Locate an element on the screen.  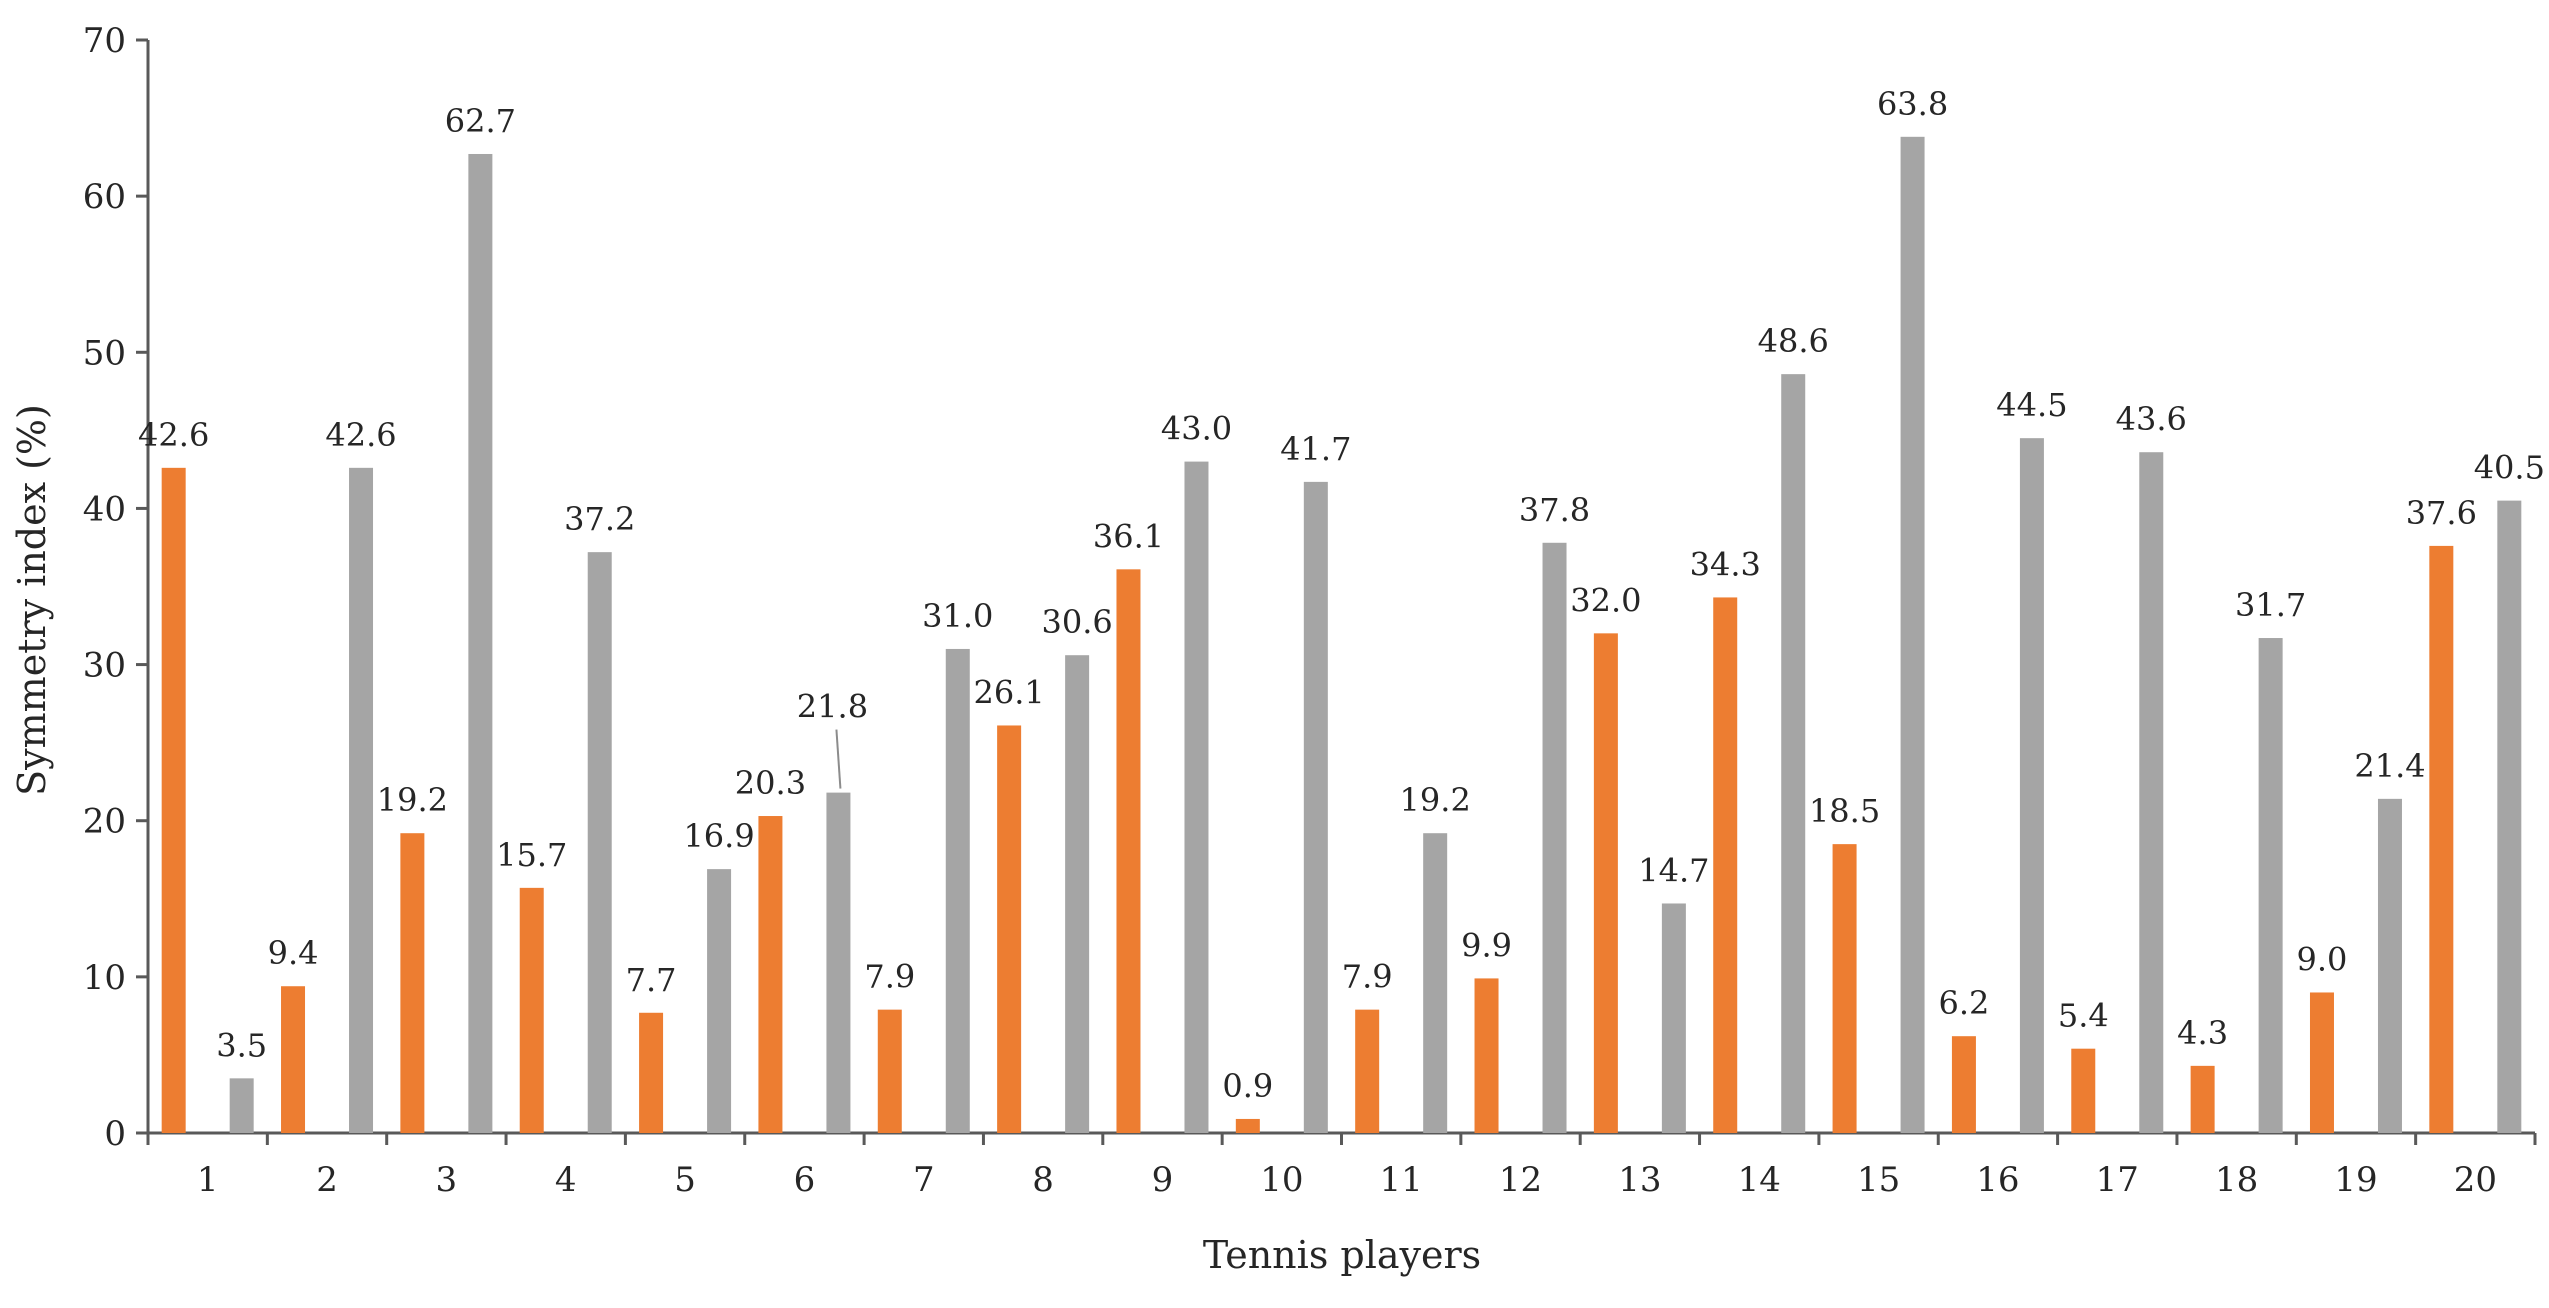
y-tick-label: 20 is located at coordinates (104, 822).